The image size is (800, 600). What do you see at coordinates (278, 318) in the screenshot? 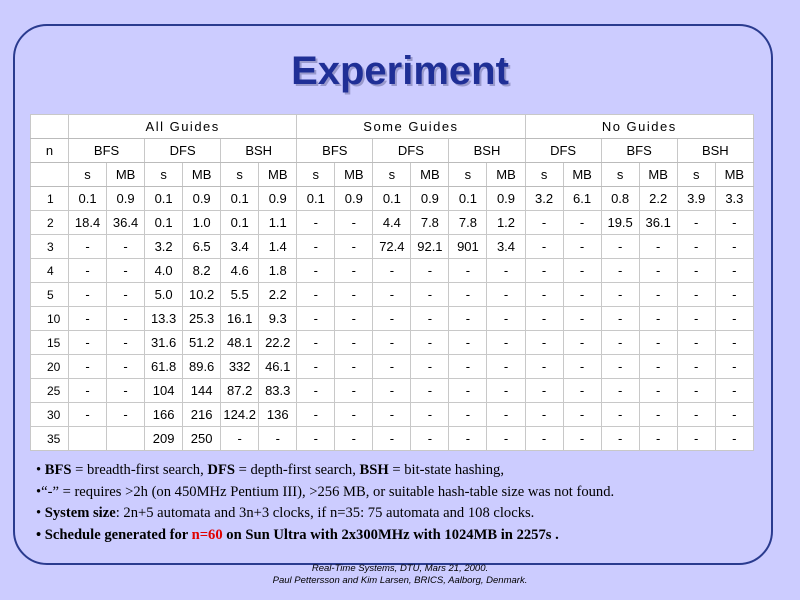
I see `value-cell: 9.3` at bounding box center [278, 318].